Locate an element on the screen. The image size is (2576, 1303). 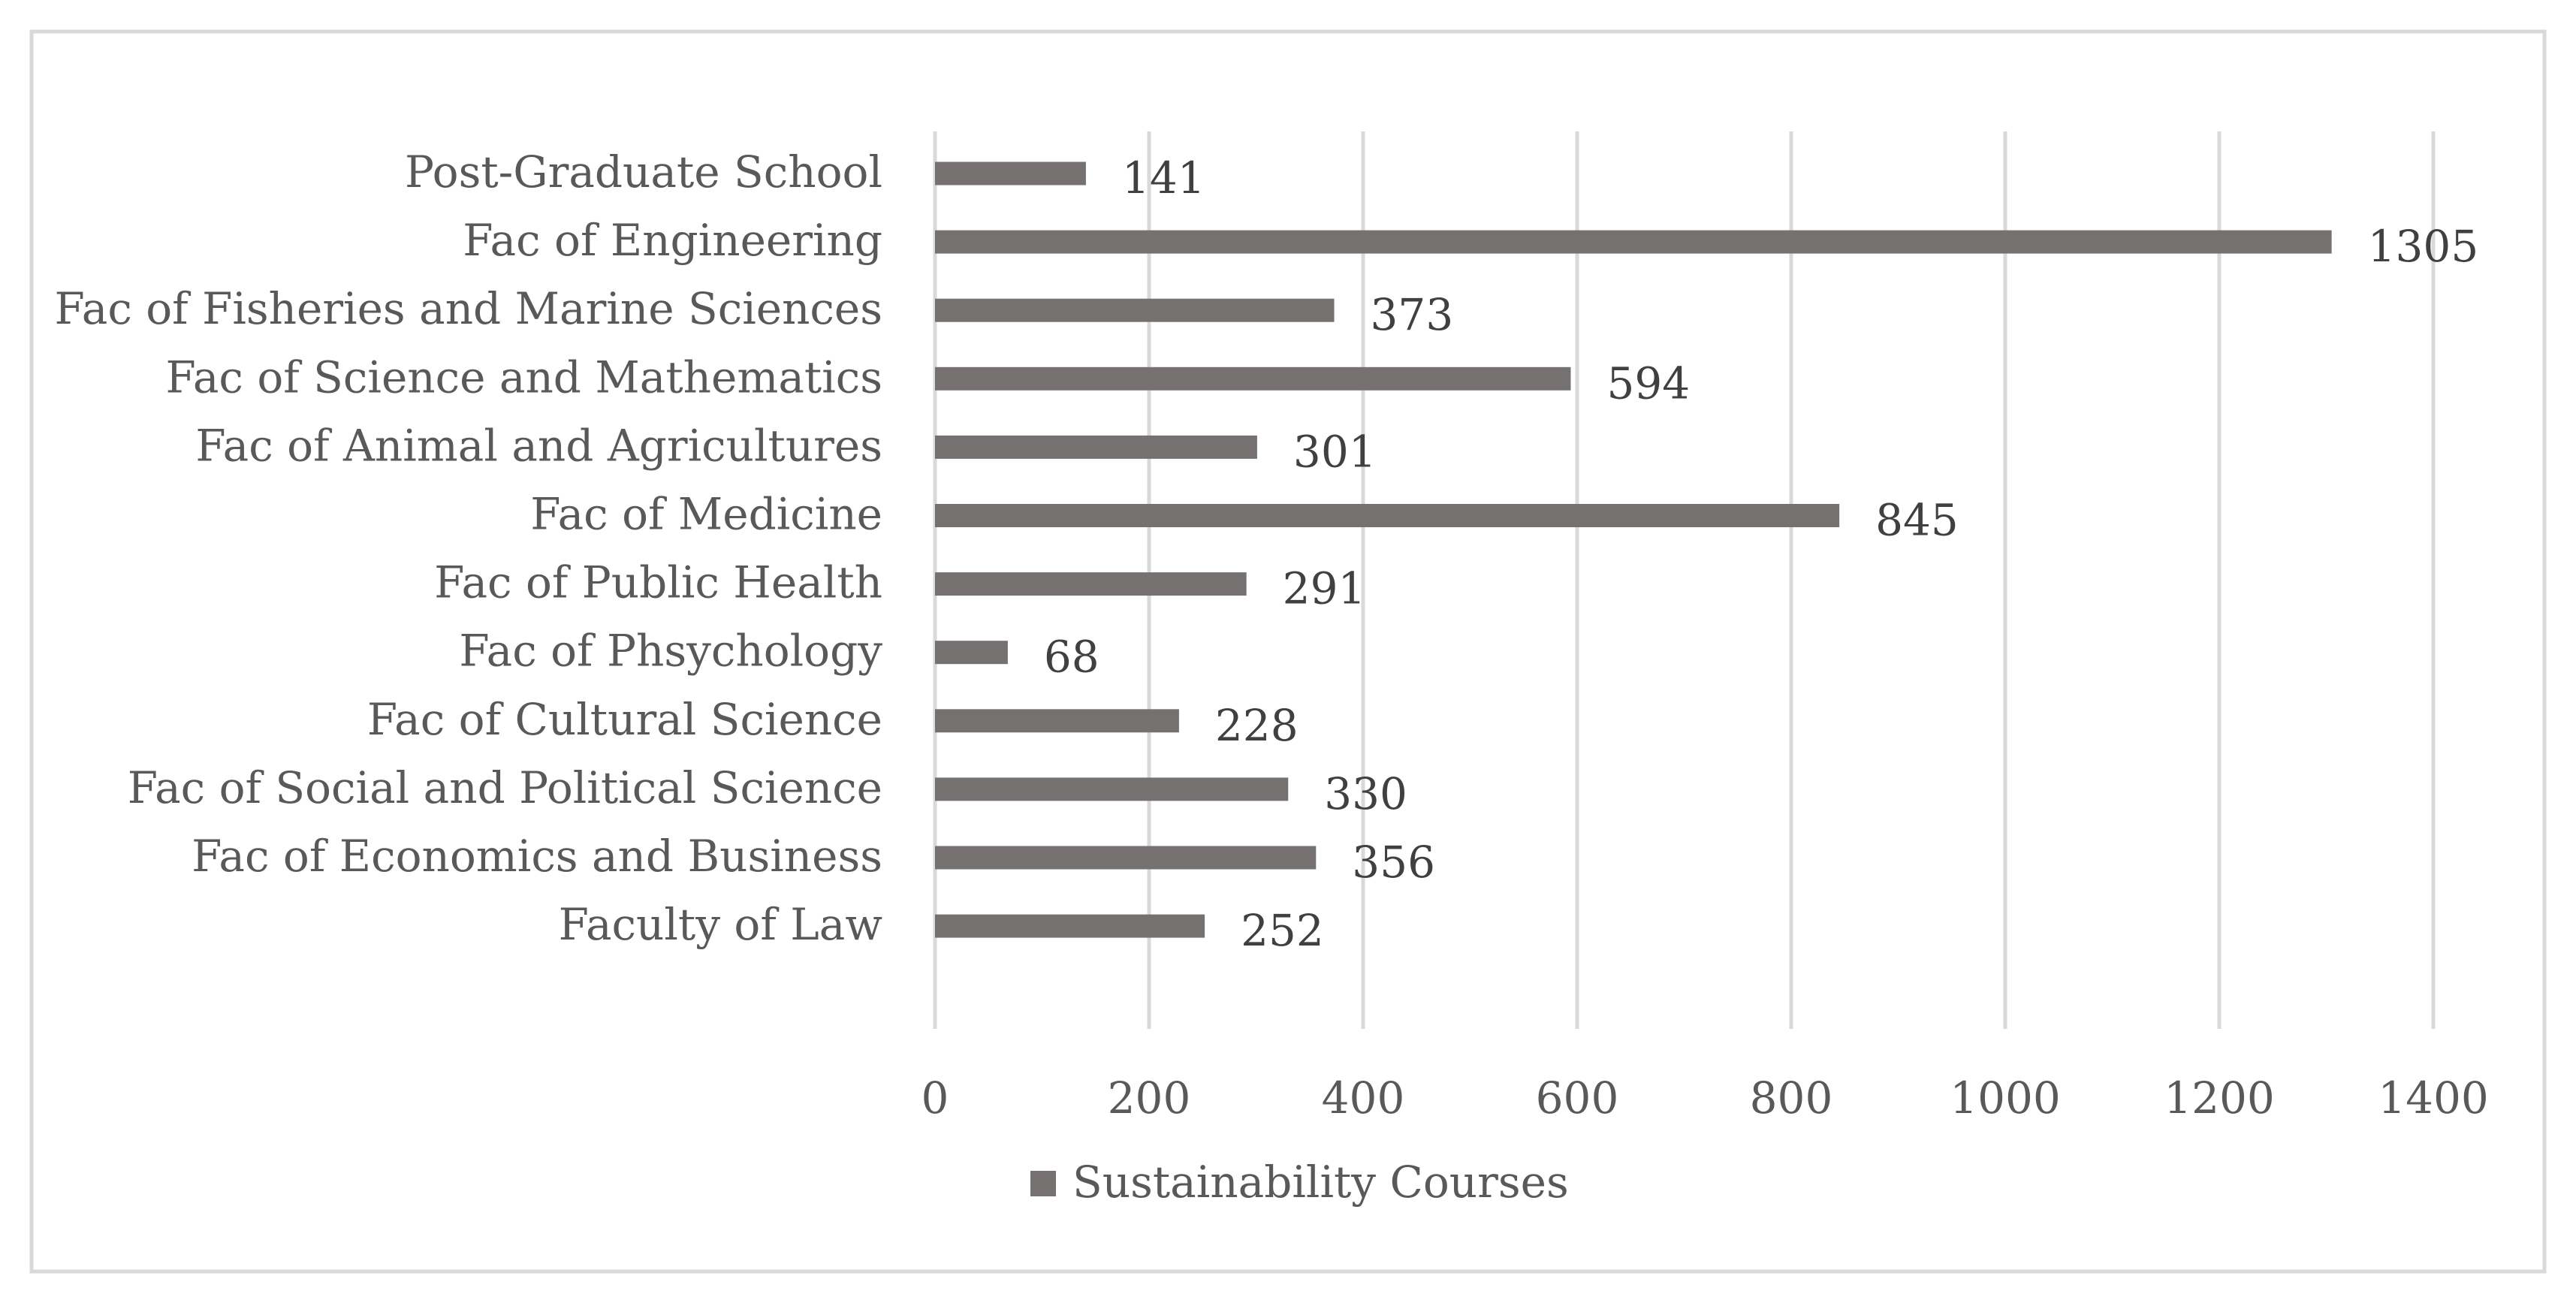
data-label: 330 is located at coordinates (1365, 794).